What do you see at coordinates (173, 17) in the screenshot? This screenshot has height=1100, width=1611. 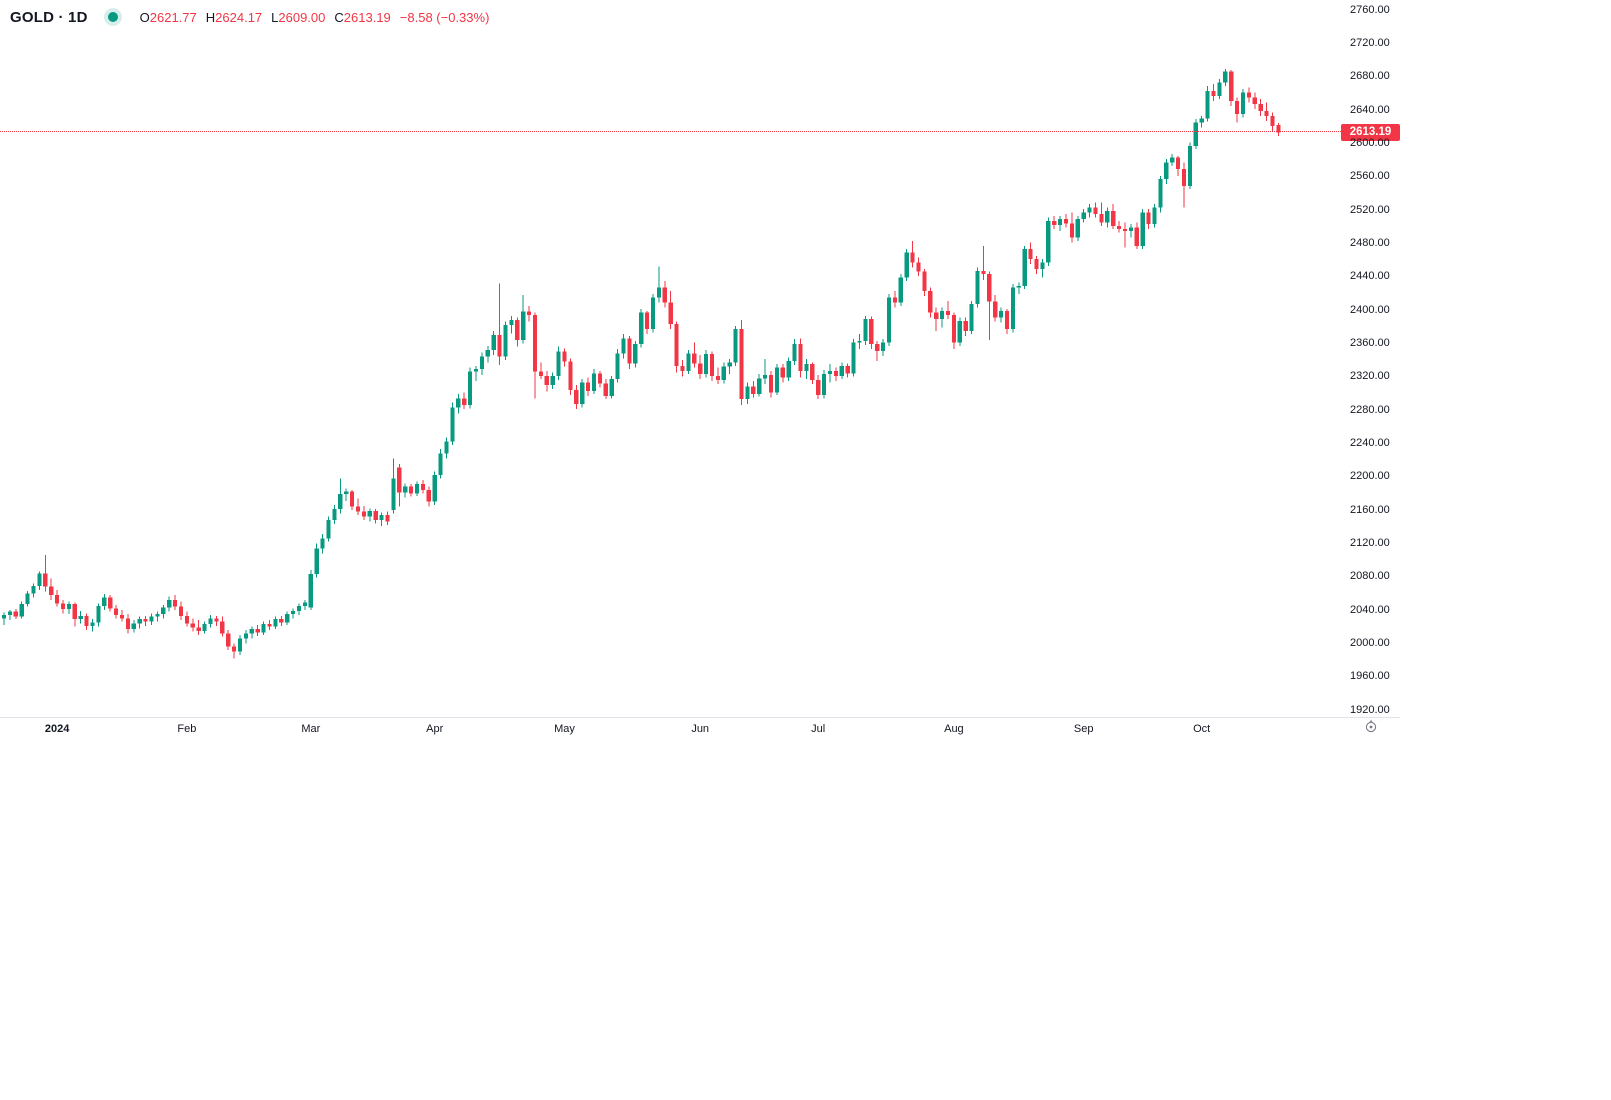 I see `open-value: 2621.77` at bounding box center [173, 17].